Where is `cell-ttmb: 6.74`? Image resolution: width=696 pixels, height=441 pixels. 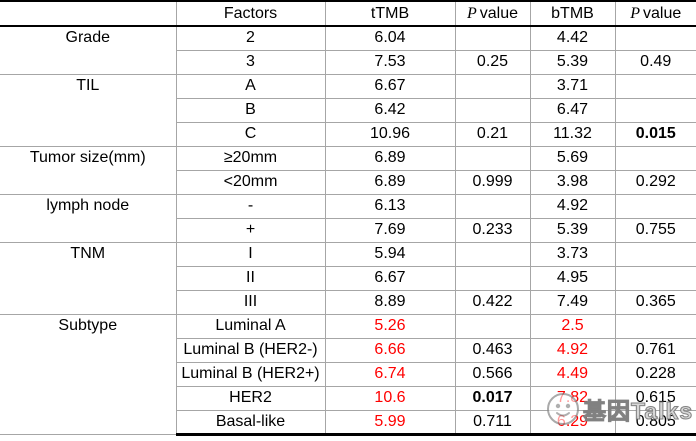 cell-ttmb: 6.74 is located at coordinates (390, 374).